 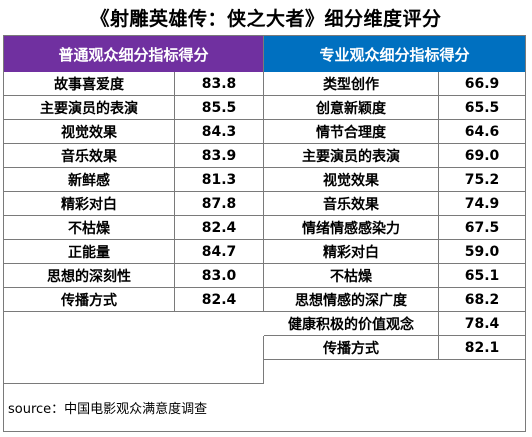 I want to click on professional-score-row: 音乐效果 74.9, so click(x=394, y=204).